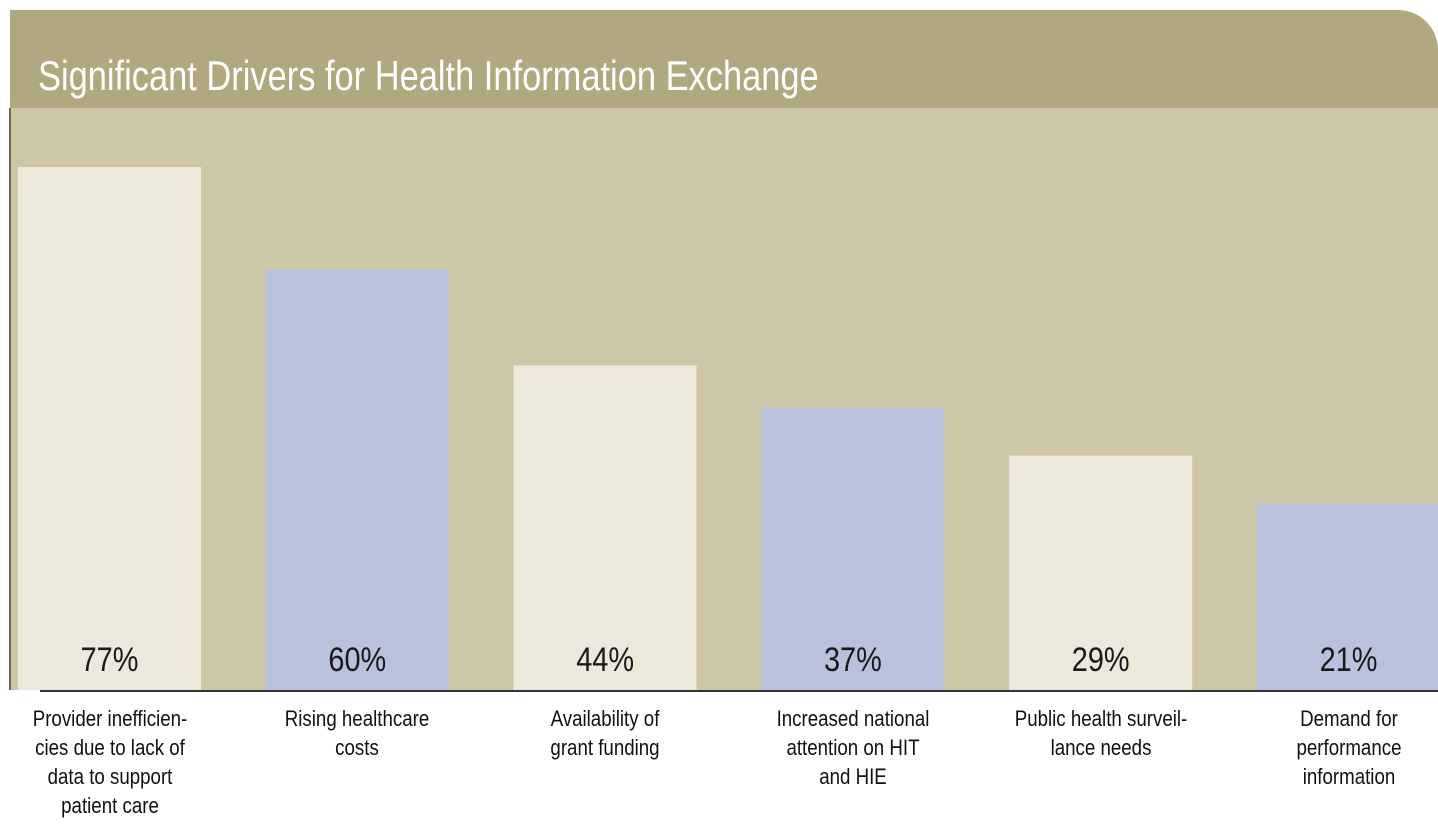 Image resolution: width=1438 pixels, height=837 pixels. I want to click on category-label: Rising healthcare costs, so click(357, 733).